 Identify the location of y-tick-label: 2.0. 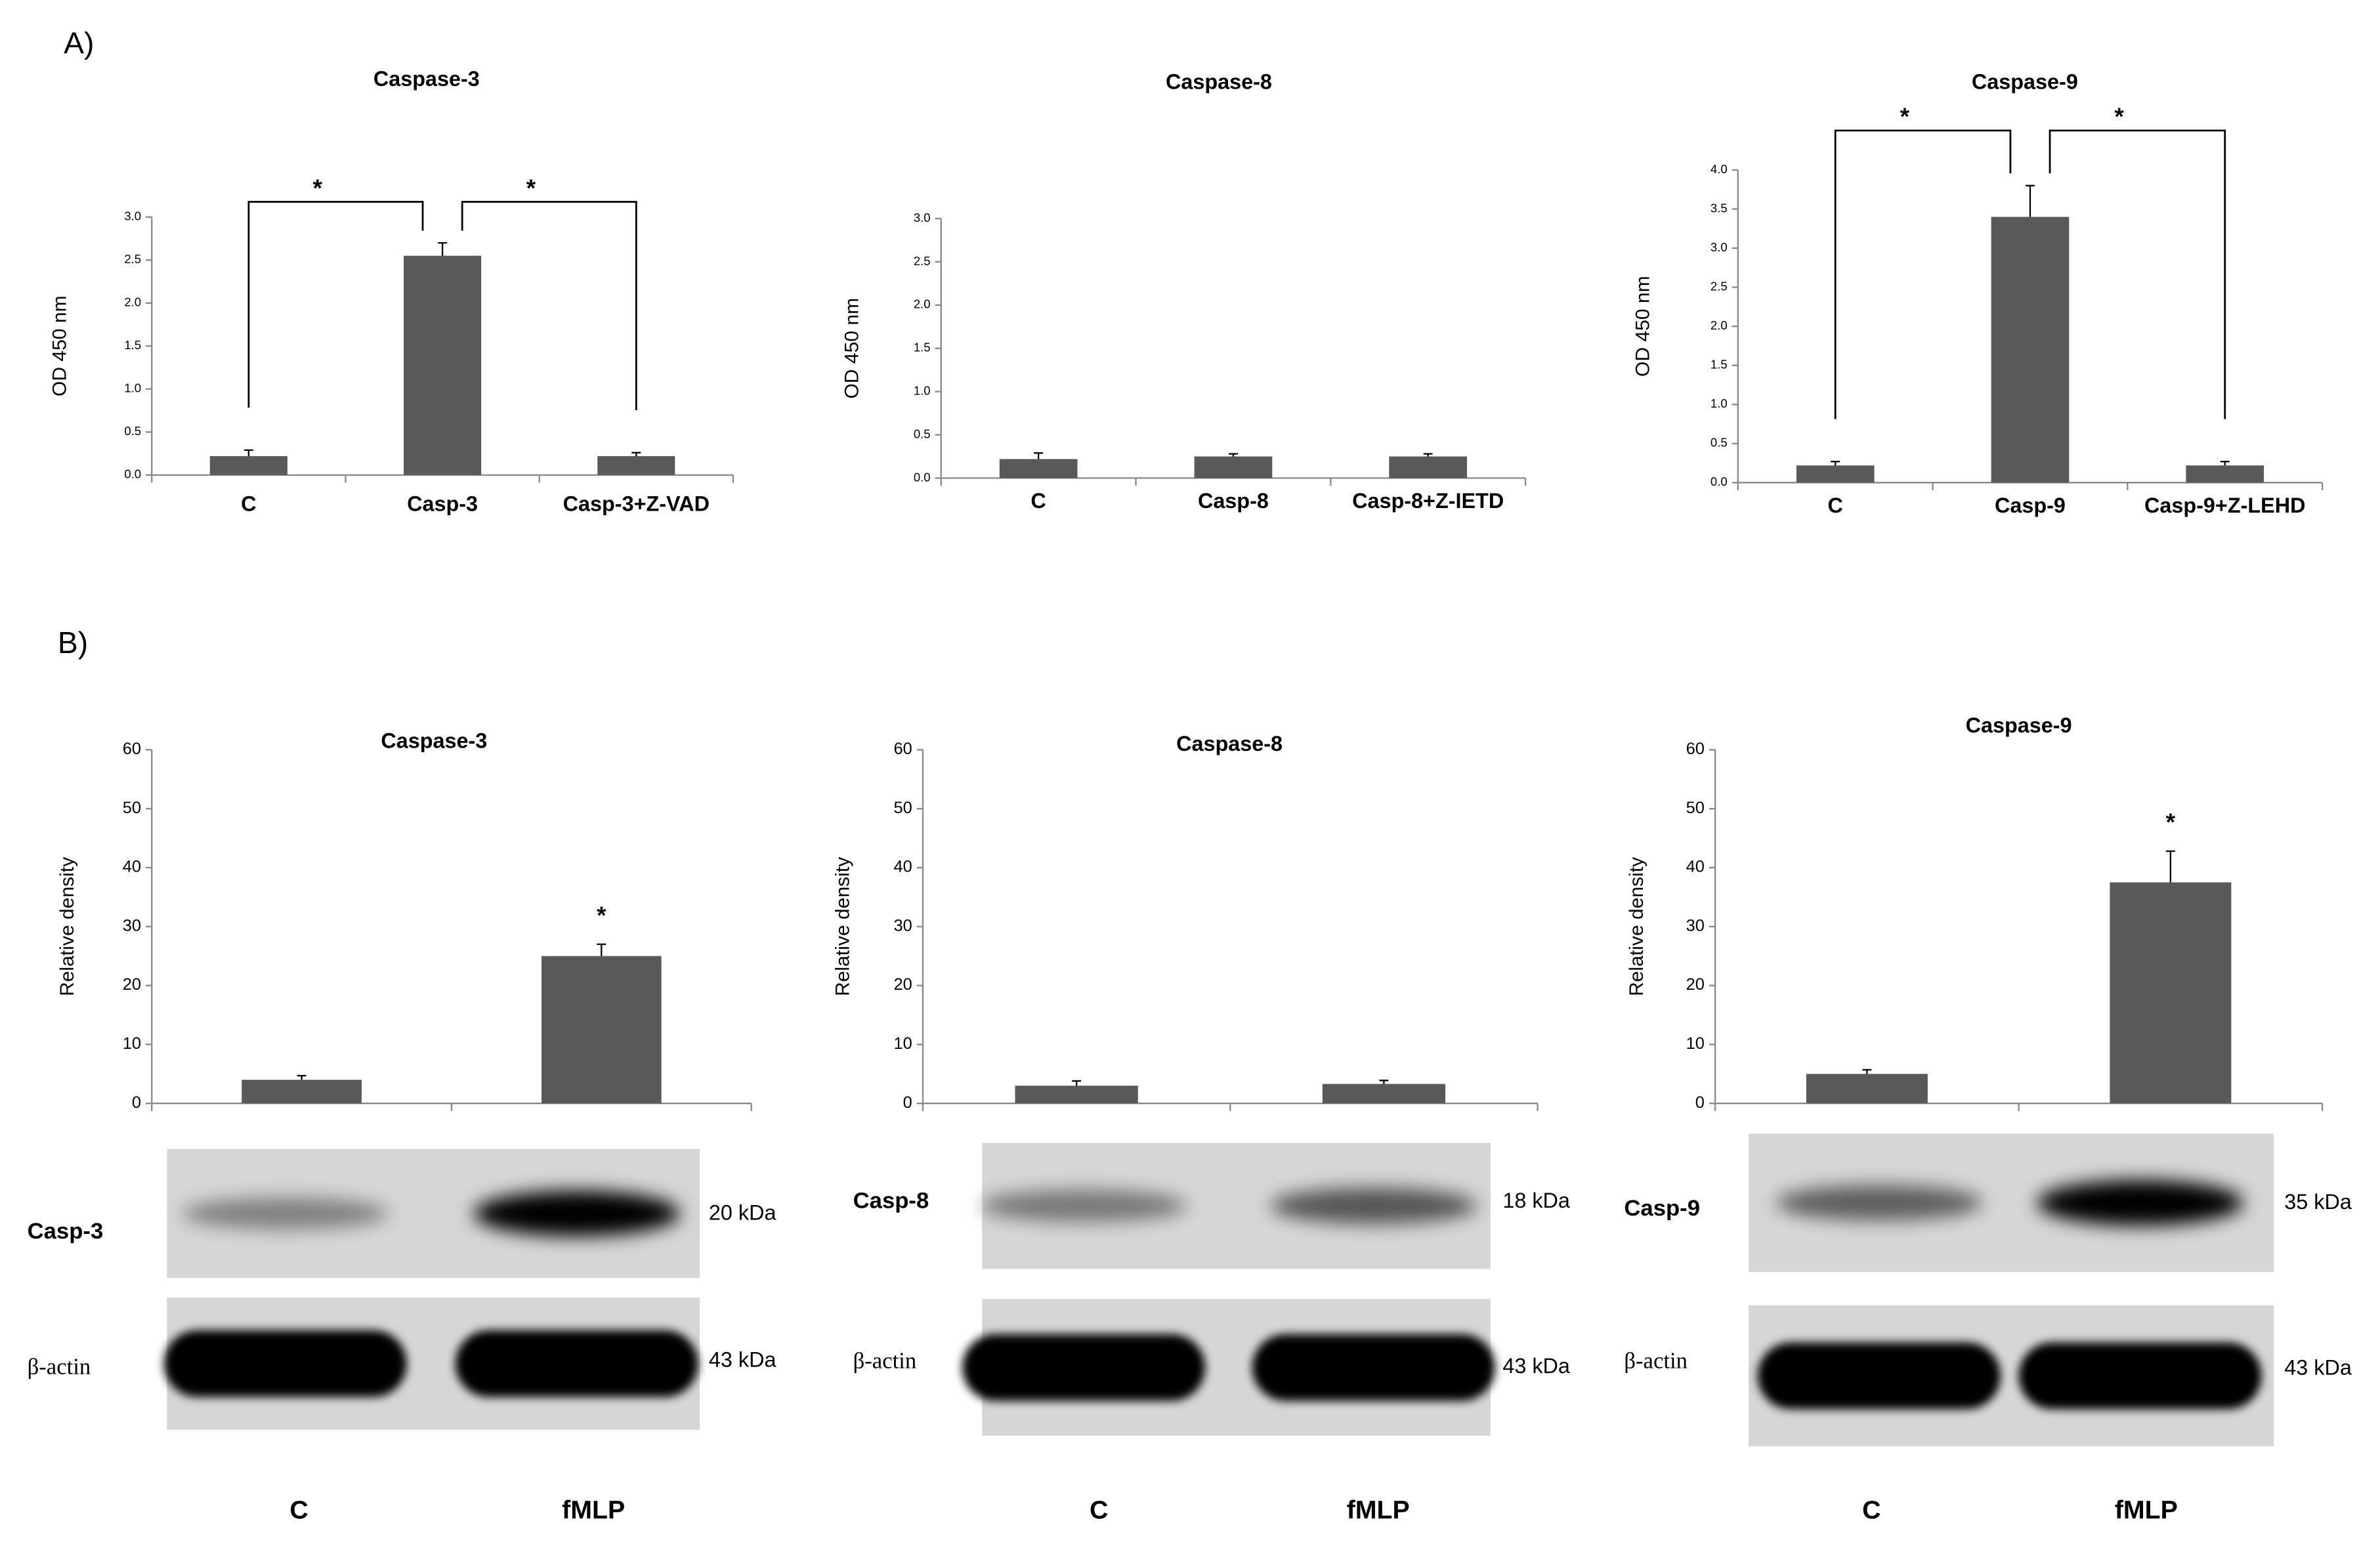
(1719, 325).